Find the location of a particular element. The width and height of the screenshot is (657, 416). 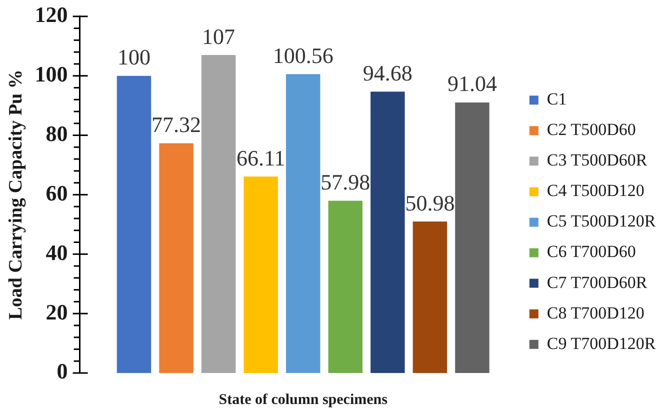

legend-label: C6 T700D60 is located at coordinates (591, 252).